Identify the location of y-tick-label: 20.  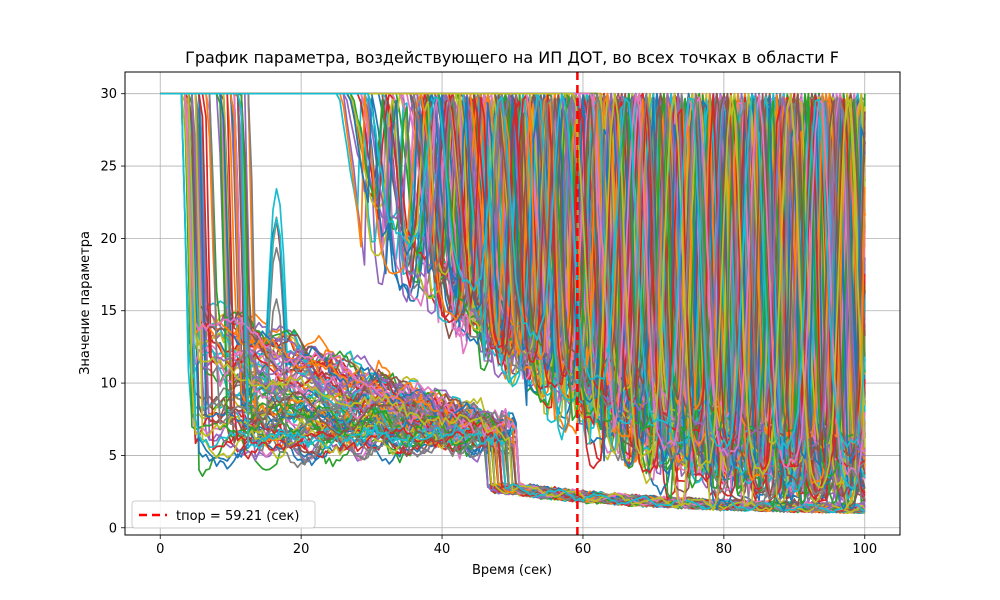
(108, 239).